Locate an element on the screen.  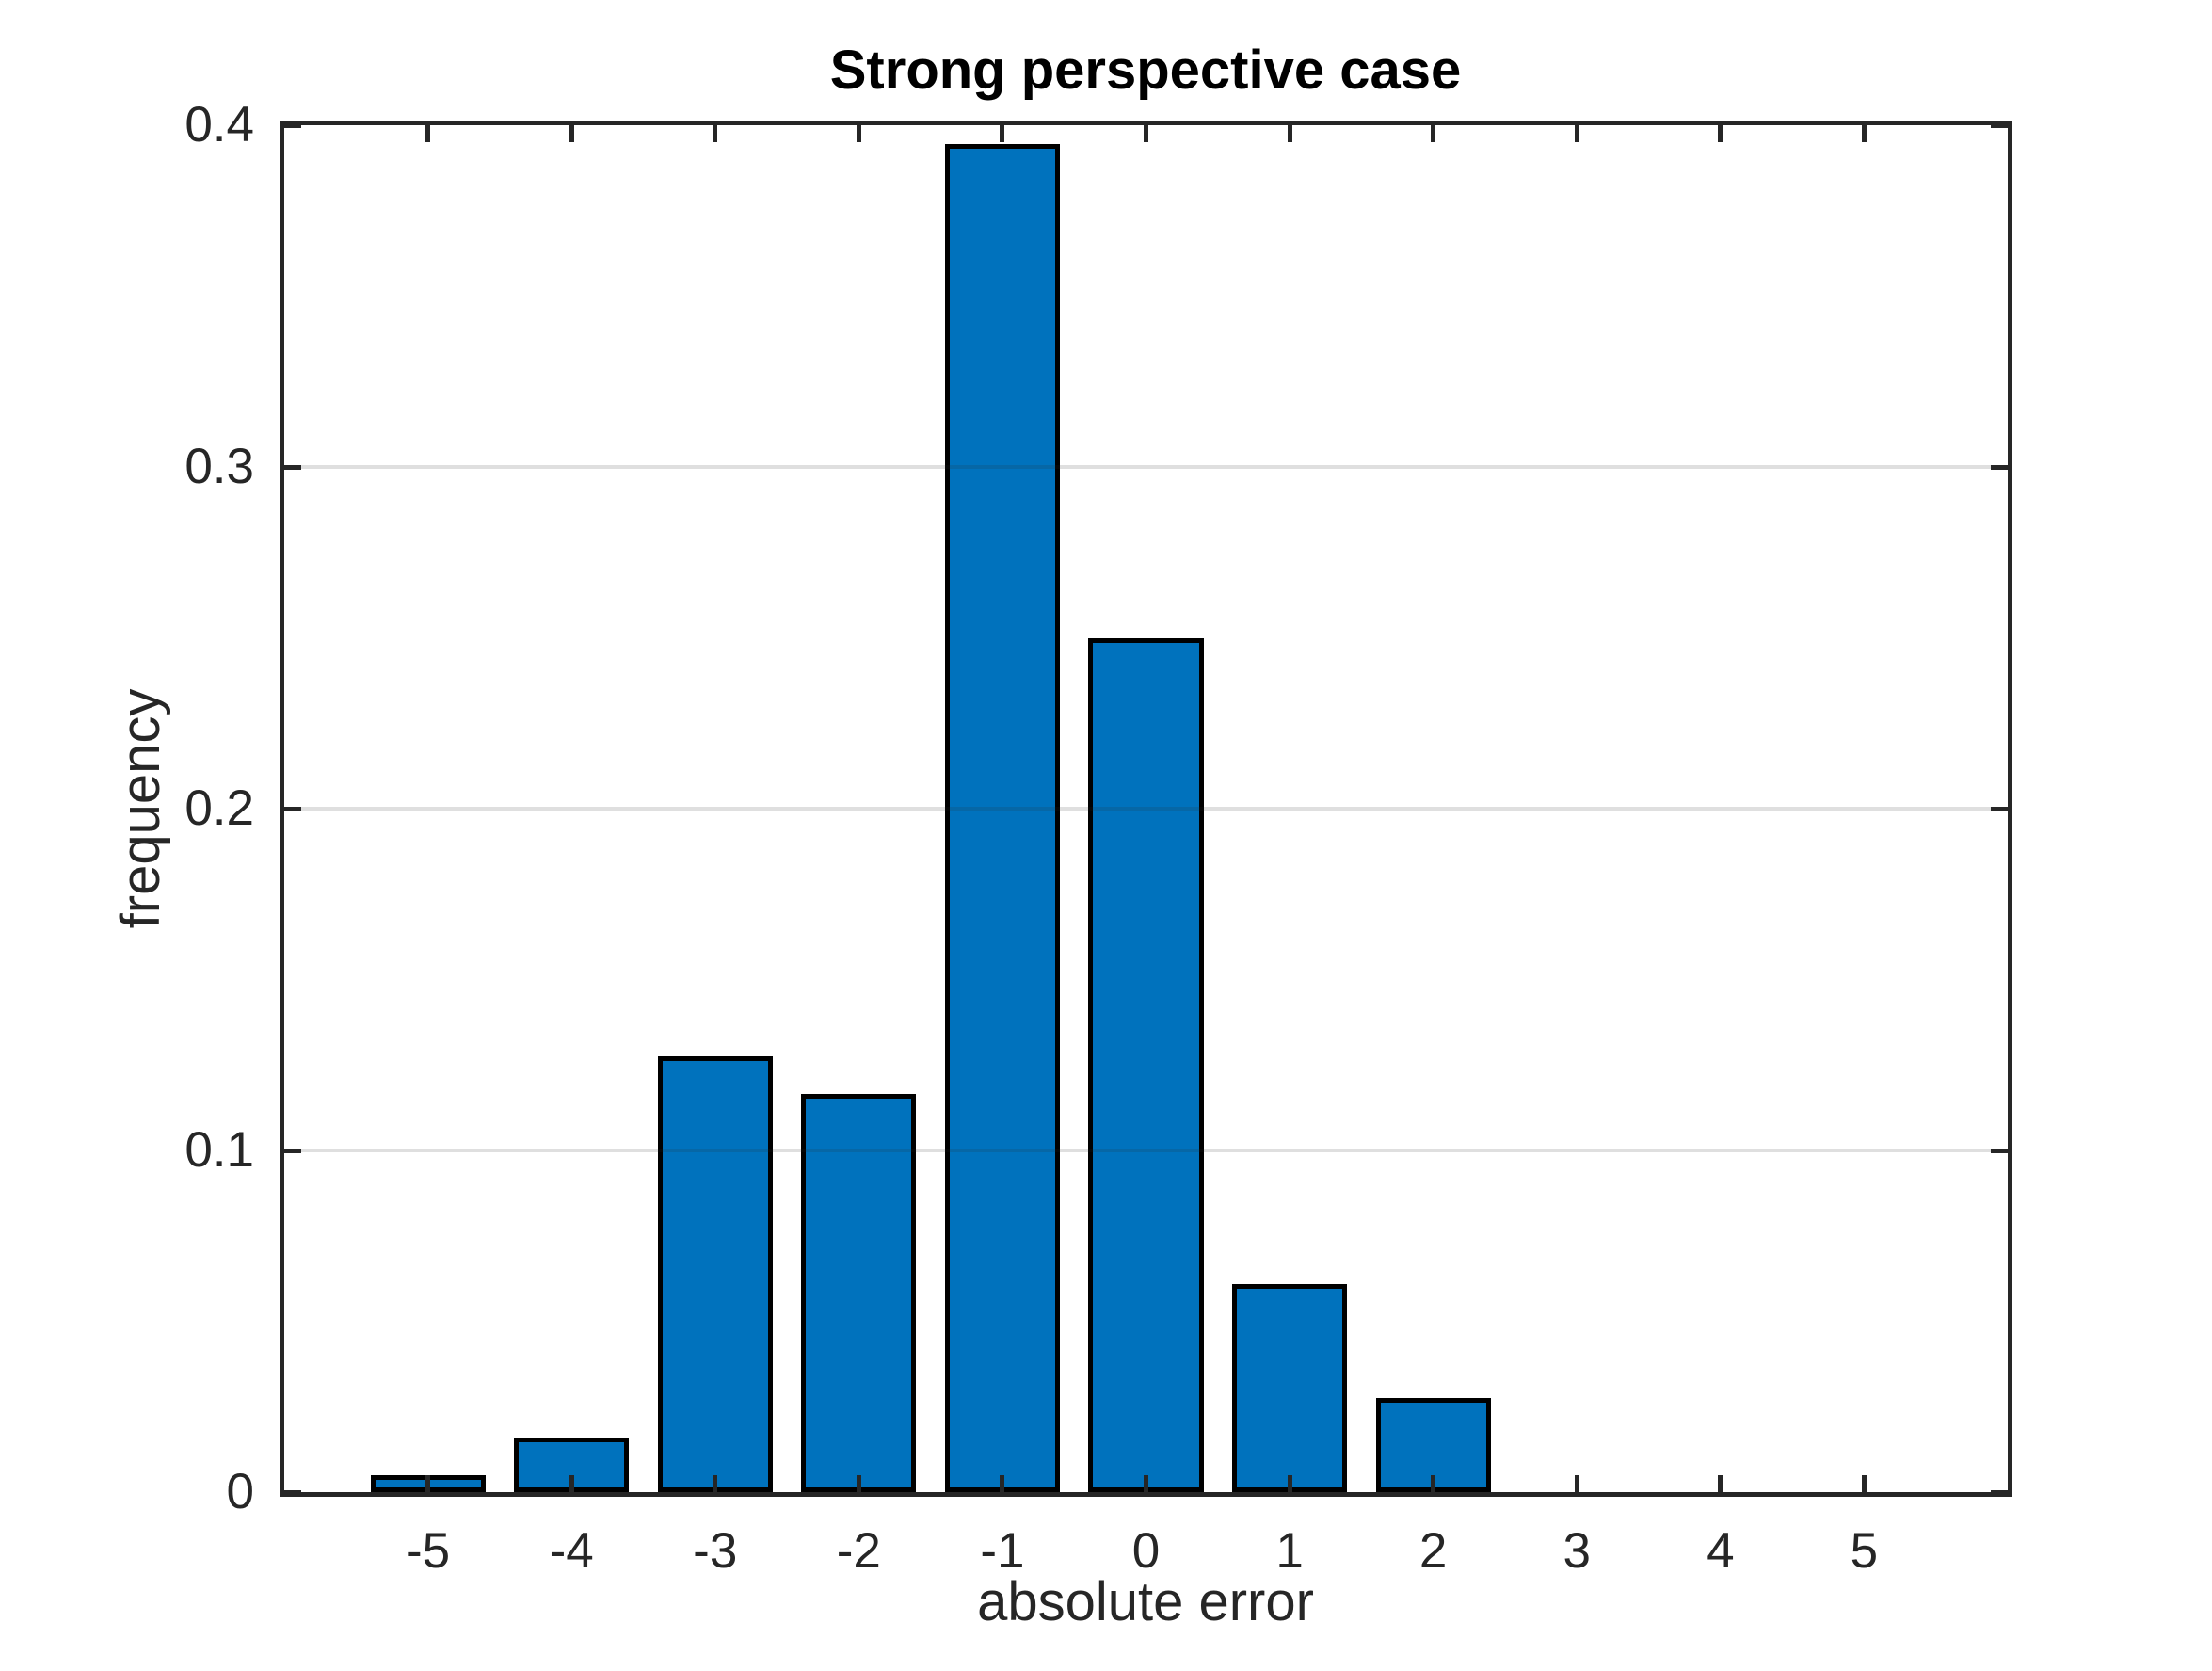
x-tick-label: -1 is located at coordinates (1002, 1551).